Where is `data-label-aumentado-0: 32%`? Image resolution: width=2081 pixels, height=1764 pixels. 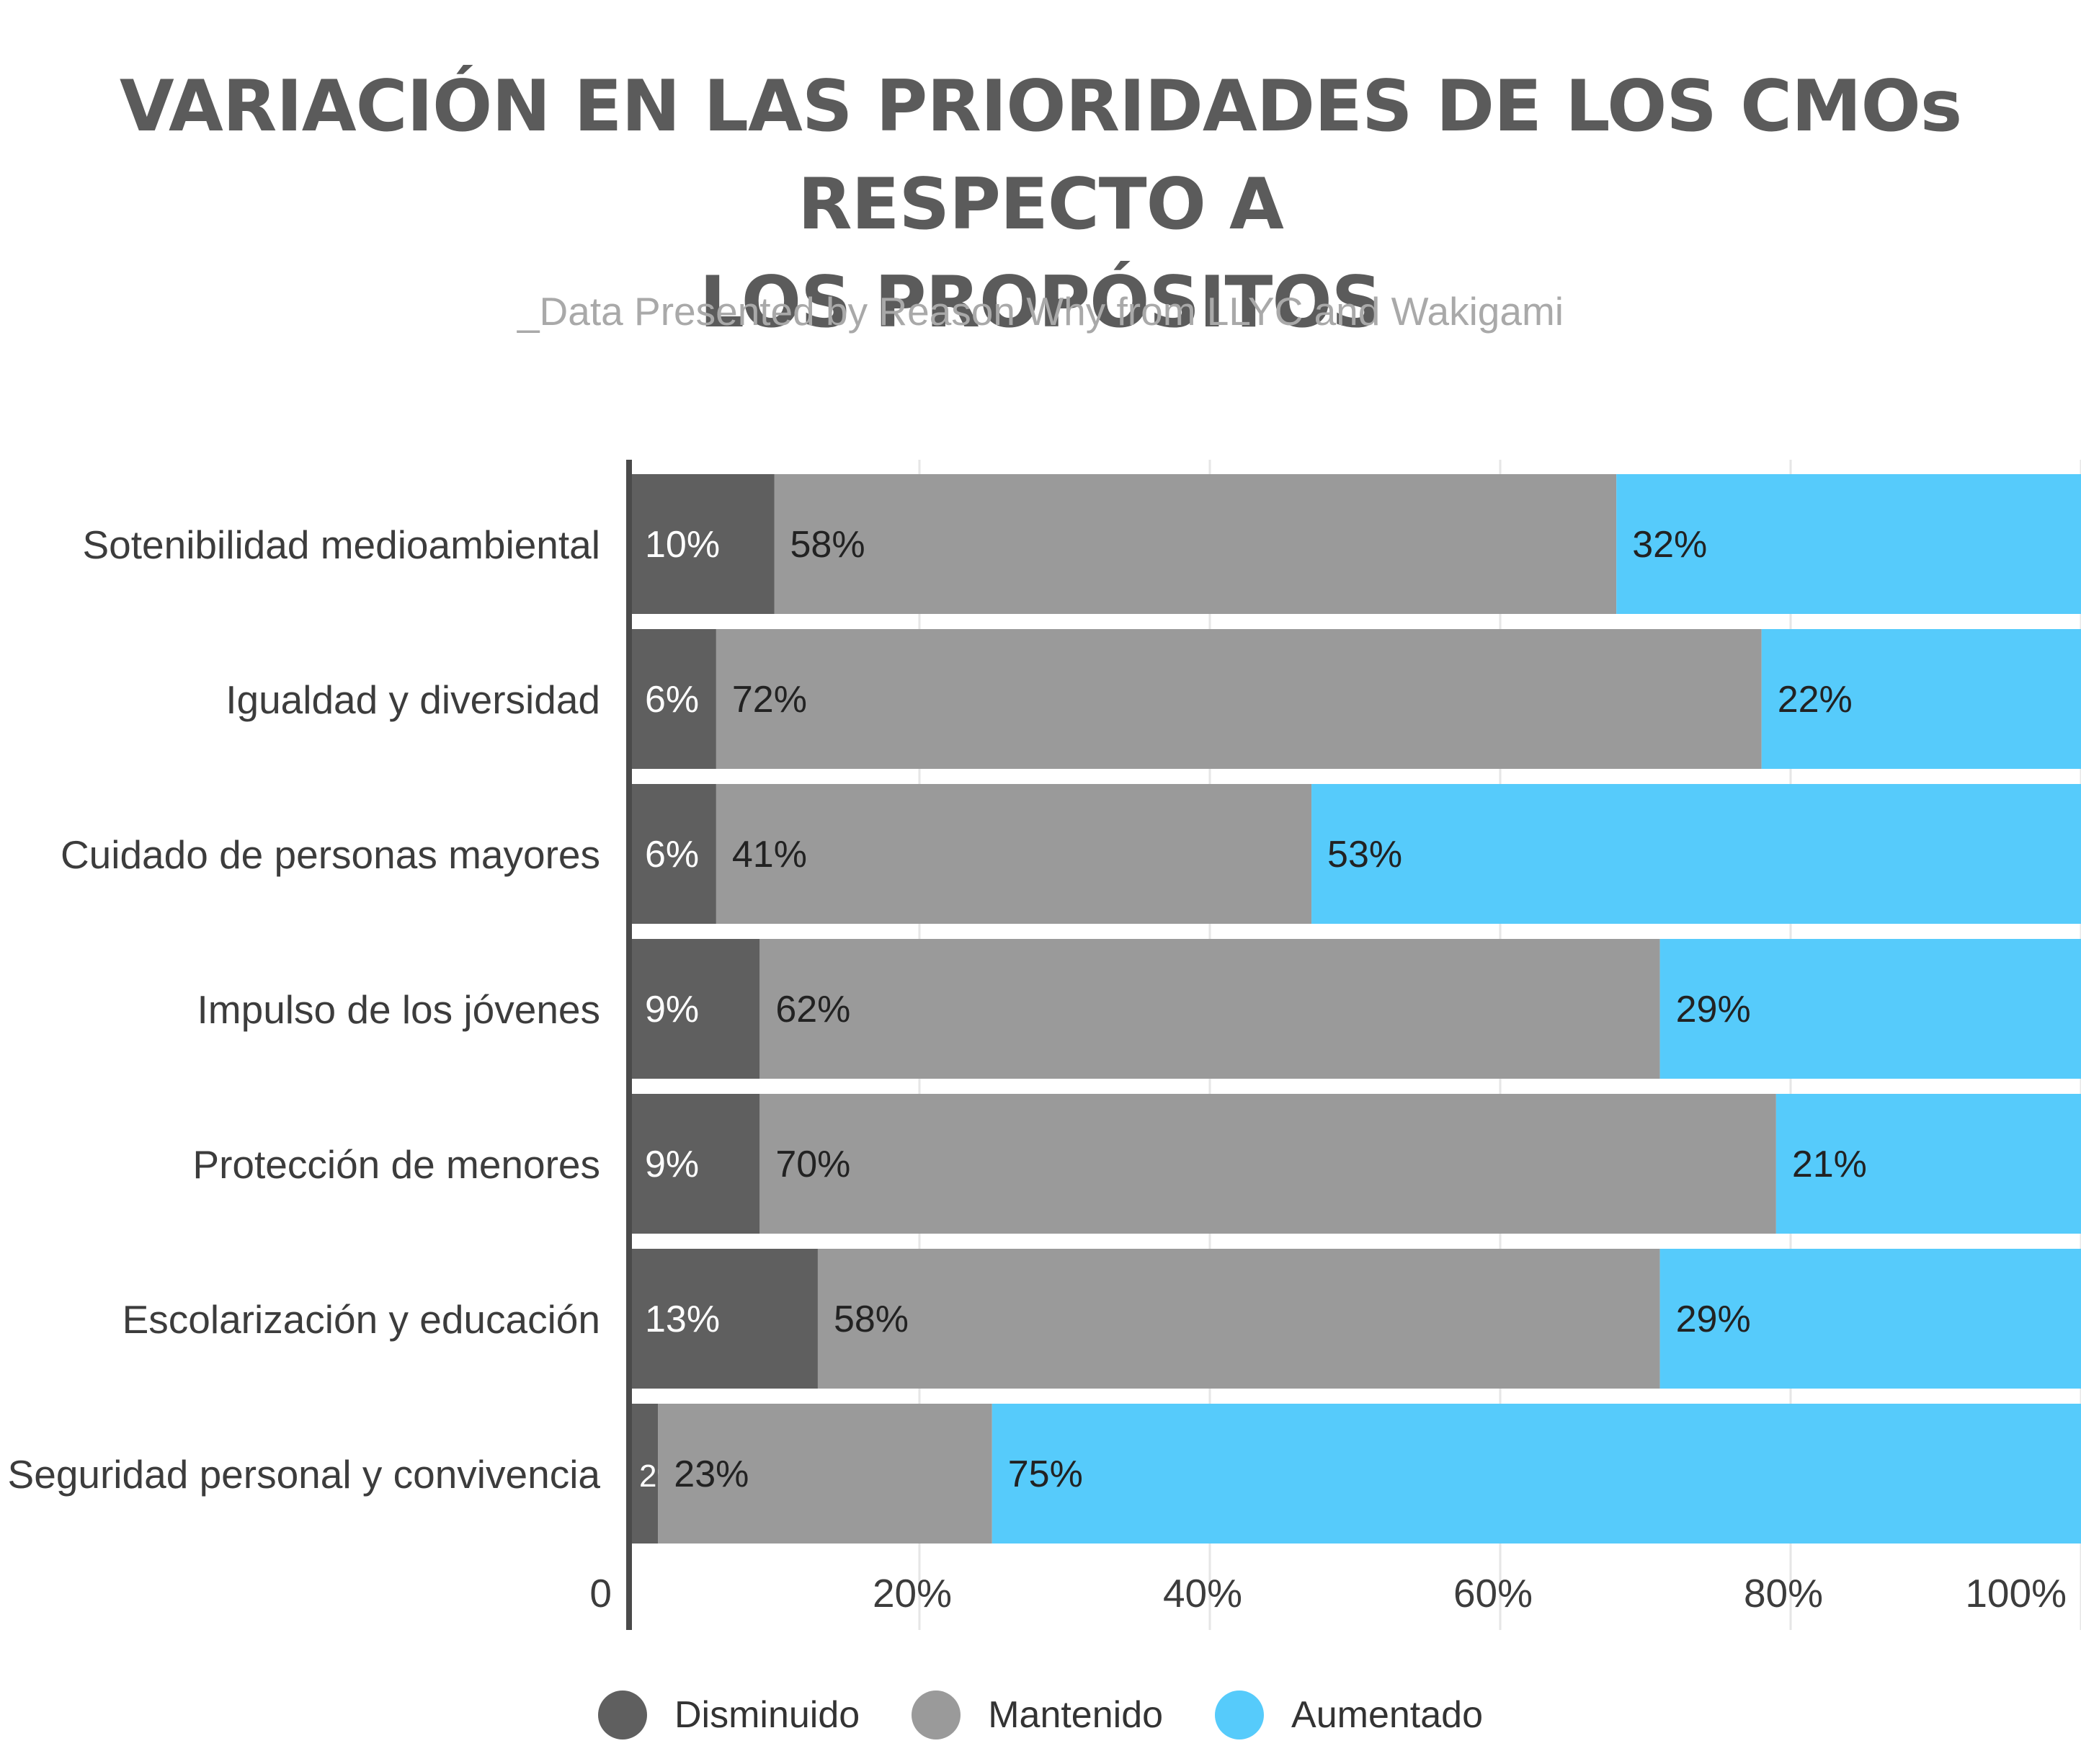
data-label-aumentado-0: 32% is located at coordinates (1669, 545).